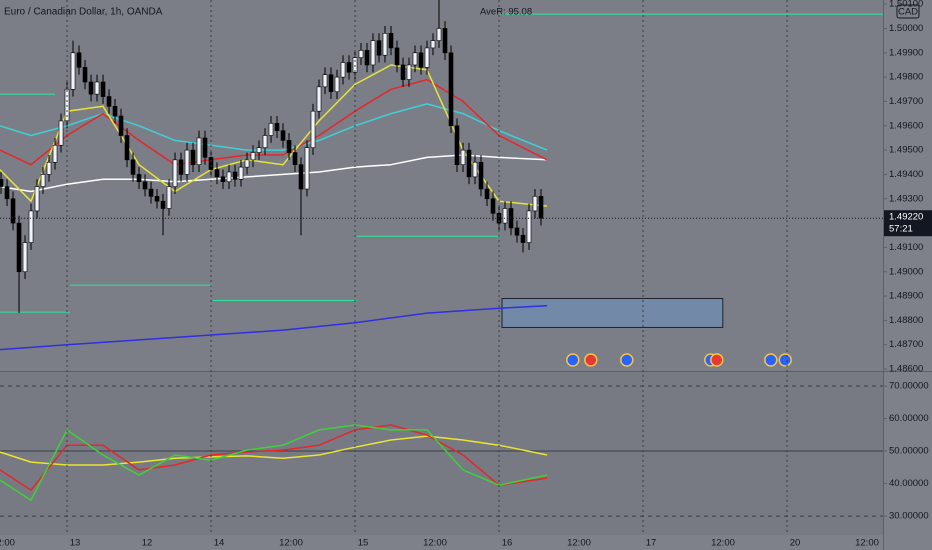  I want to click on y-tick-label: 1.49800, so click(906, 77).